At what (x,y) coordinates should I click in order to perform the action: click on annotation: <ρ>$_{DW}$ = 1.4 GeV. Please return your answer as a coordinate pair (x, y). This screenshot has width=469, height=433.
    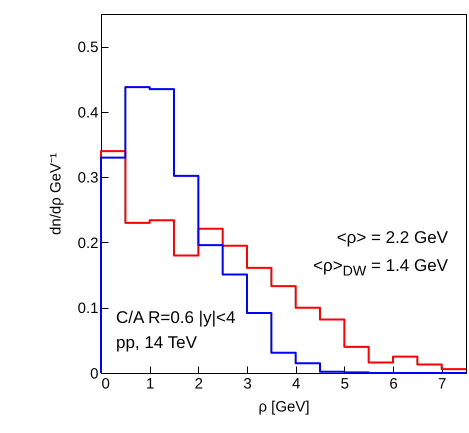
    Looking at the image, I should click on (380, 268).